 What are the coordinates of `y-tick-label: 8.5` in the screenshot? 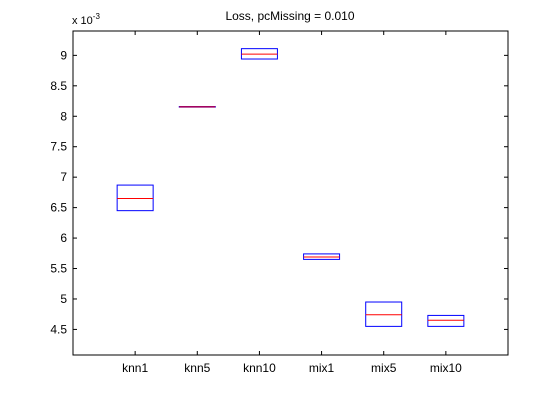 It's located at (58, 86).